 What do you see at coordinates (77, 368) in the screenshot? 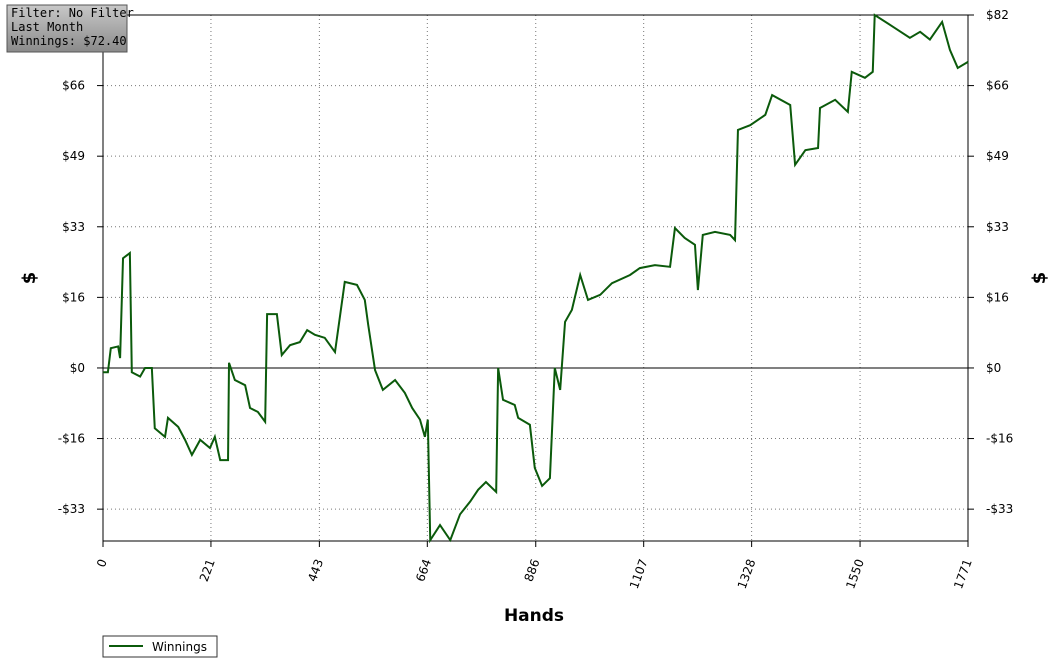
I see `y-tick-label: $0` at bounding box center [77, 368].